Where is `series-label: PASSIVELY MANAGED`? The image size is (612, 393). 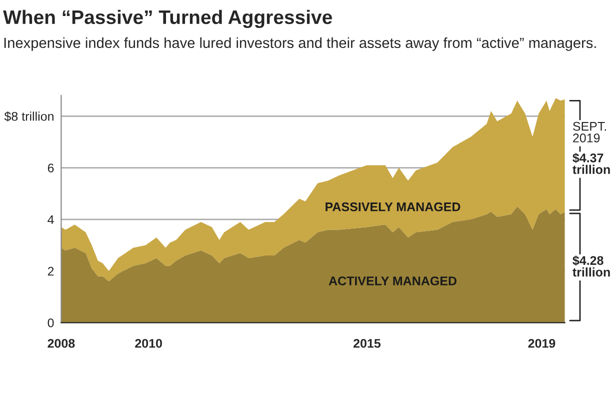
series-label: PASSIVELY MANAGED is located at coordinates (393, 207).